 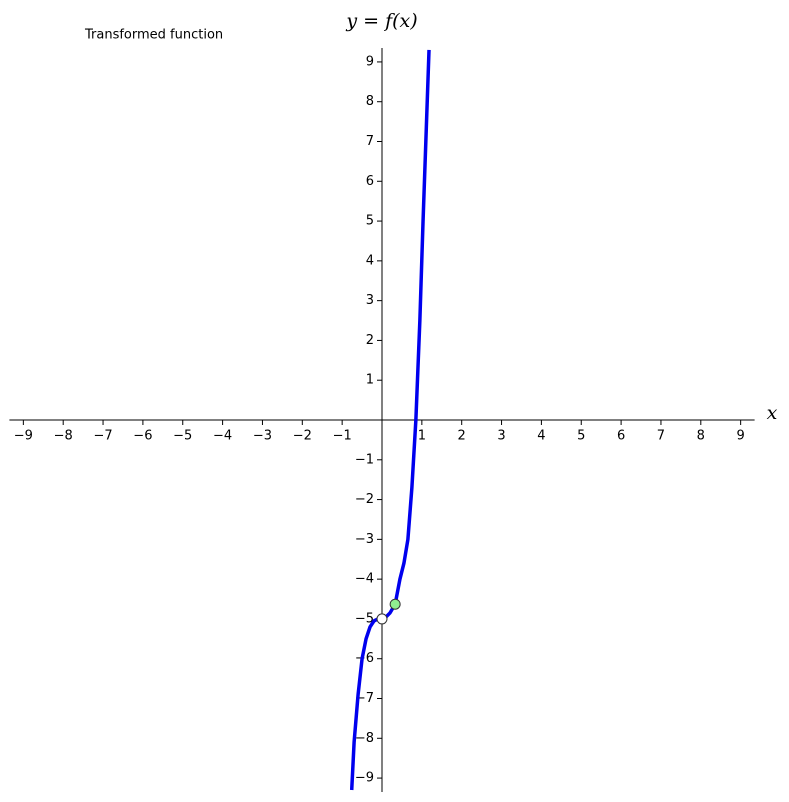 I want to click on y-tick-label: 1, so click(x=370, y=380).